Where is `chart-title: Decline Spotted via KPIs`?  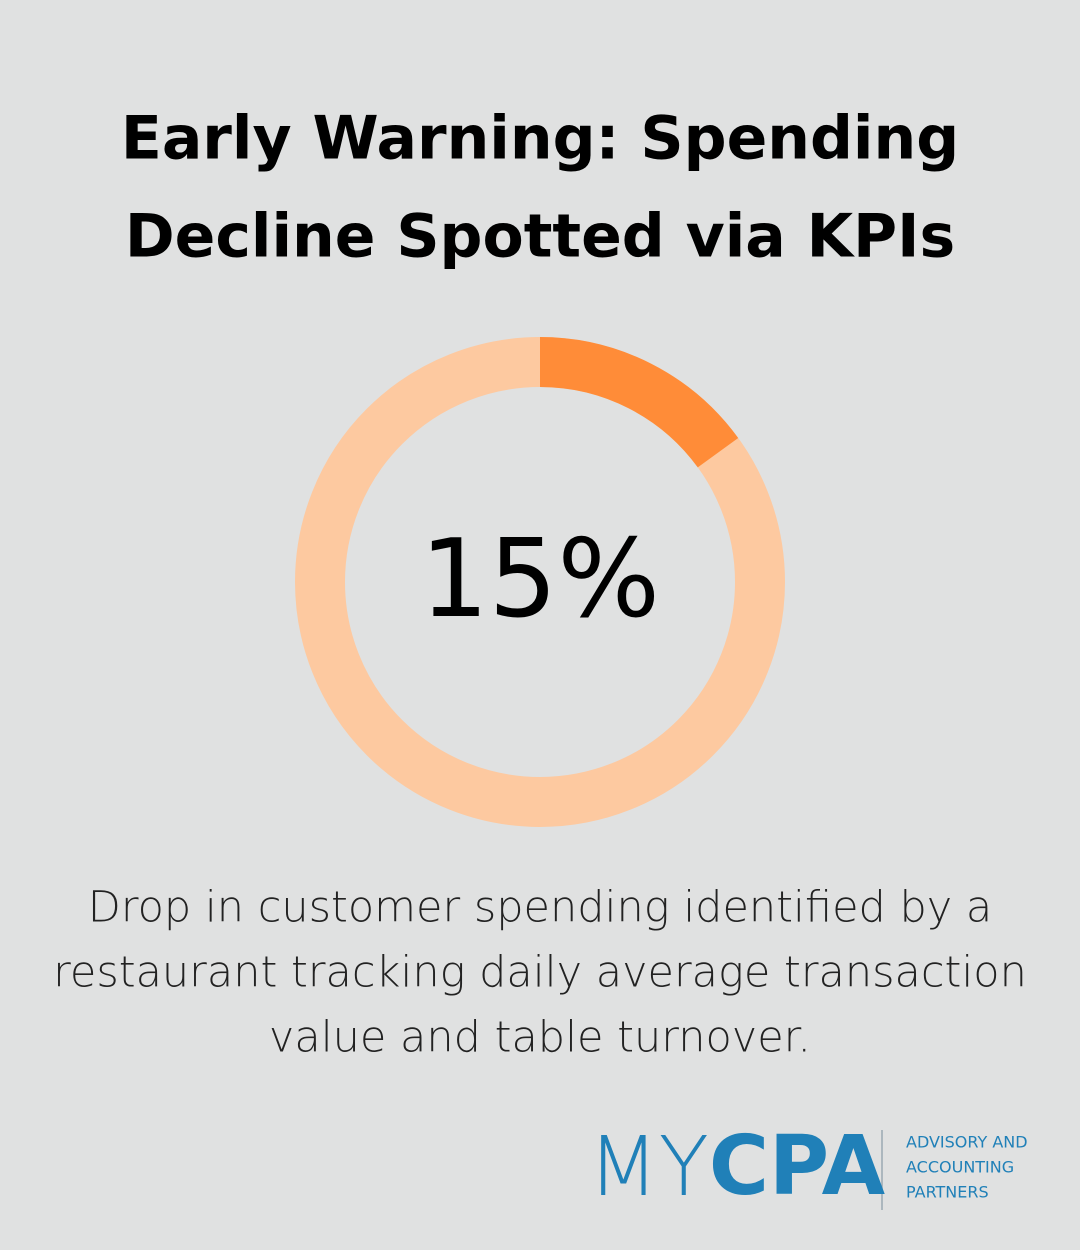 chart-title: Decline Spotted via KPIs is located at coordinates (540, 237).